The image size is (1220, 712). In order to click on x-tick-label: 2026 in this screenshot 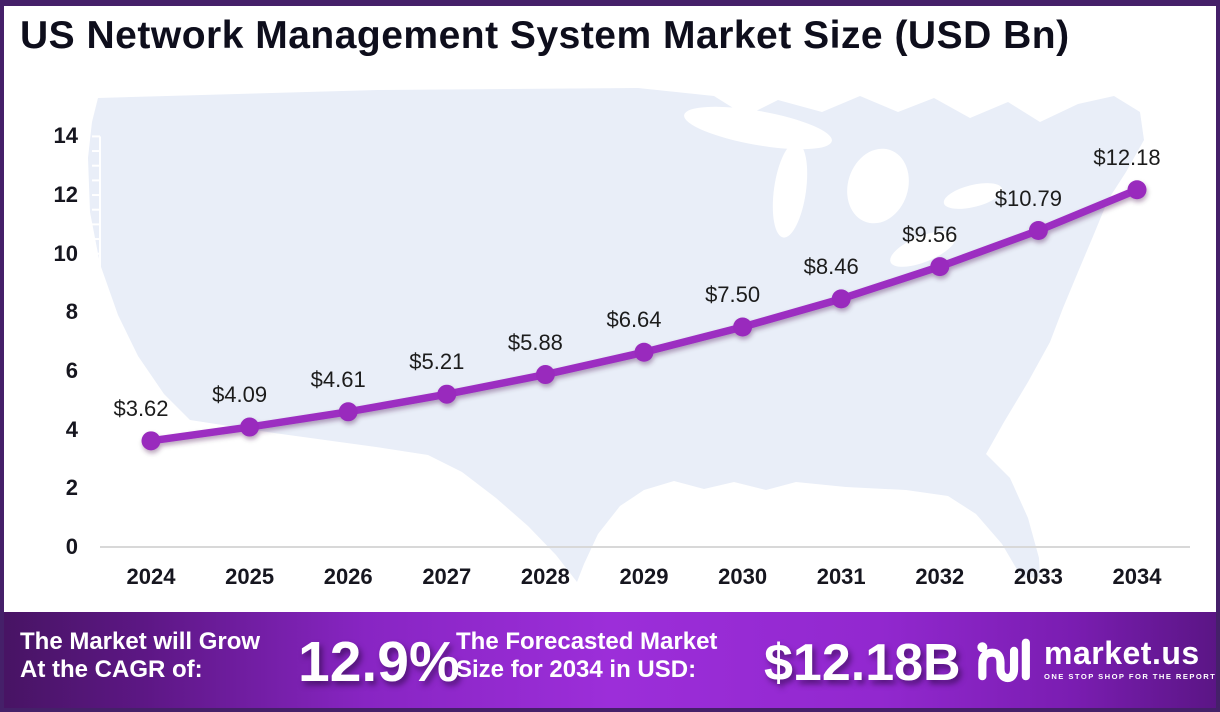, I will do `click(348, 576)`.